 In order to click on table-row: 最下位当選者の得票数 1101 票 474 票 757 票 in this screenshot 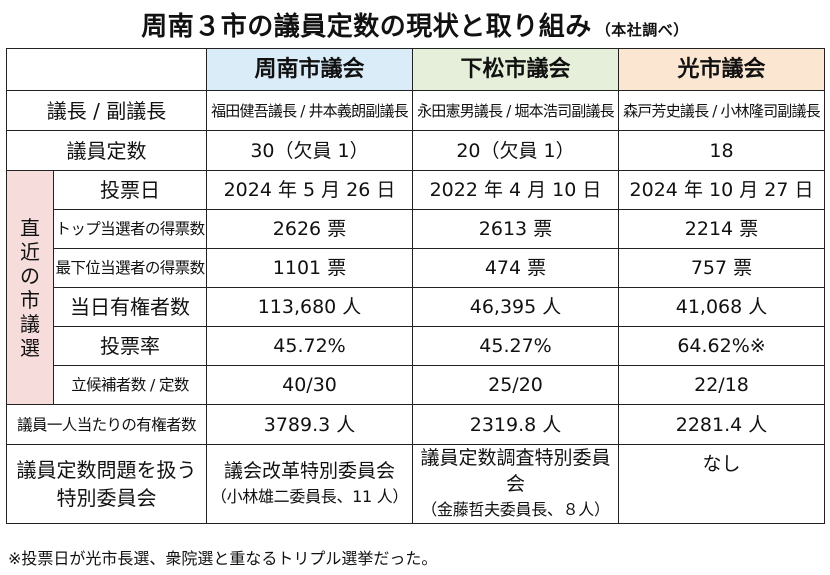, I will do `click(416, 268)`.